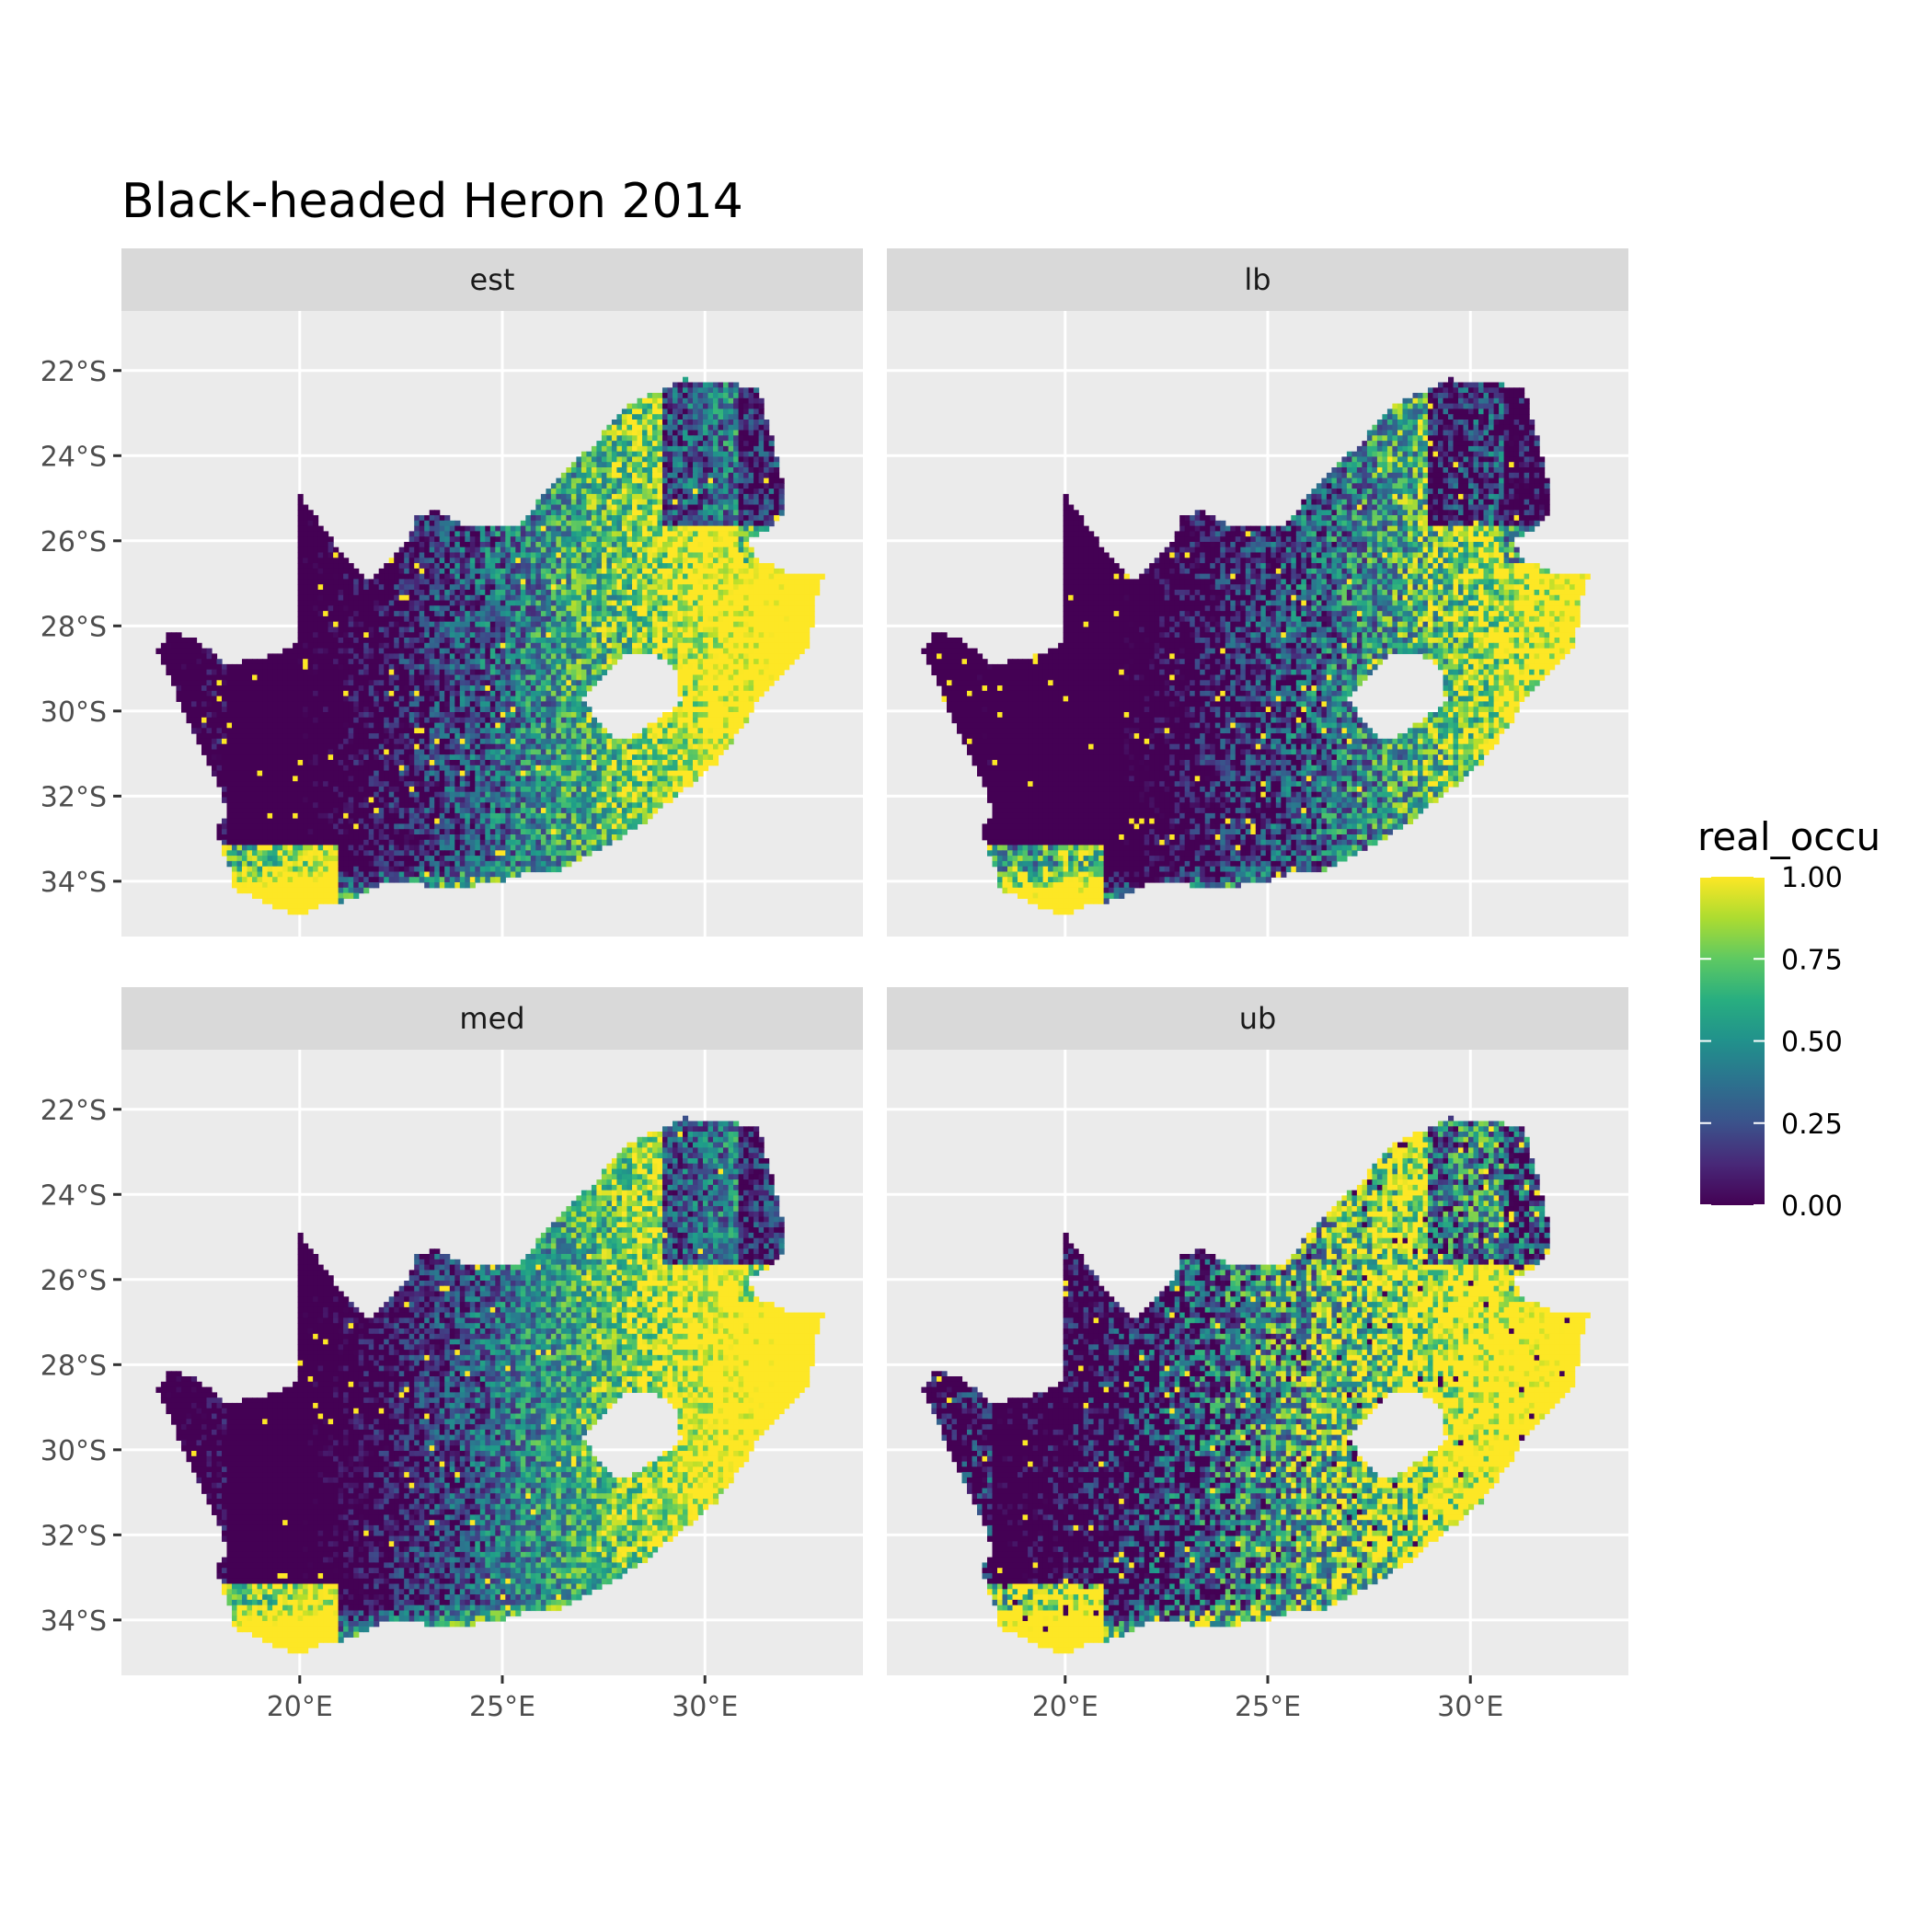  What do you see at coordinates (432, 201) in the screenshot?
I see `chart-title: Black-headed Heron 2014` at bounding box center [432, 201].